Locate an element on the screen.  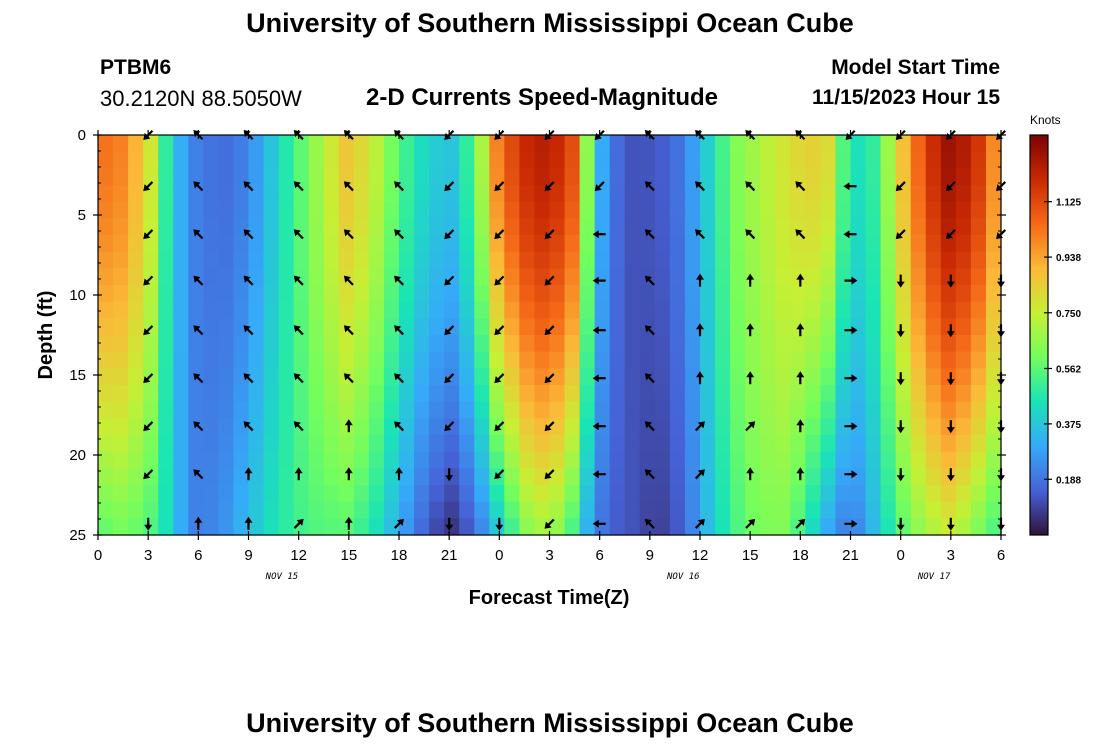
x-tick-label: 9 is located at coordinates (248, 555).